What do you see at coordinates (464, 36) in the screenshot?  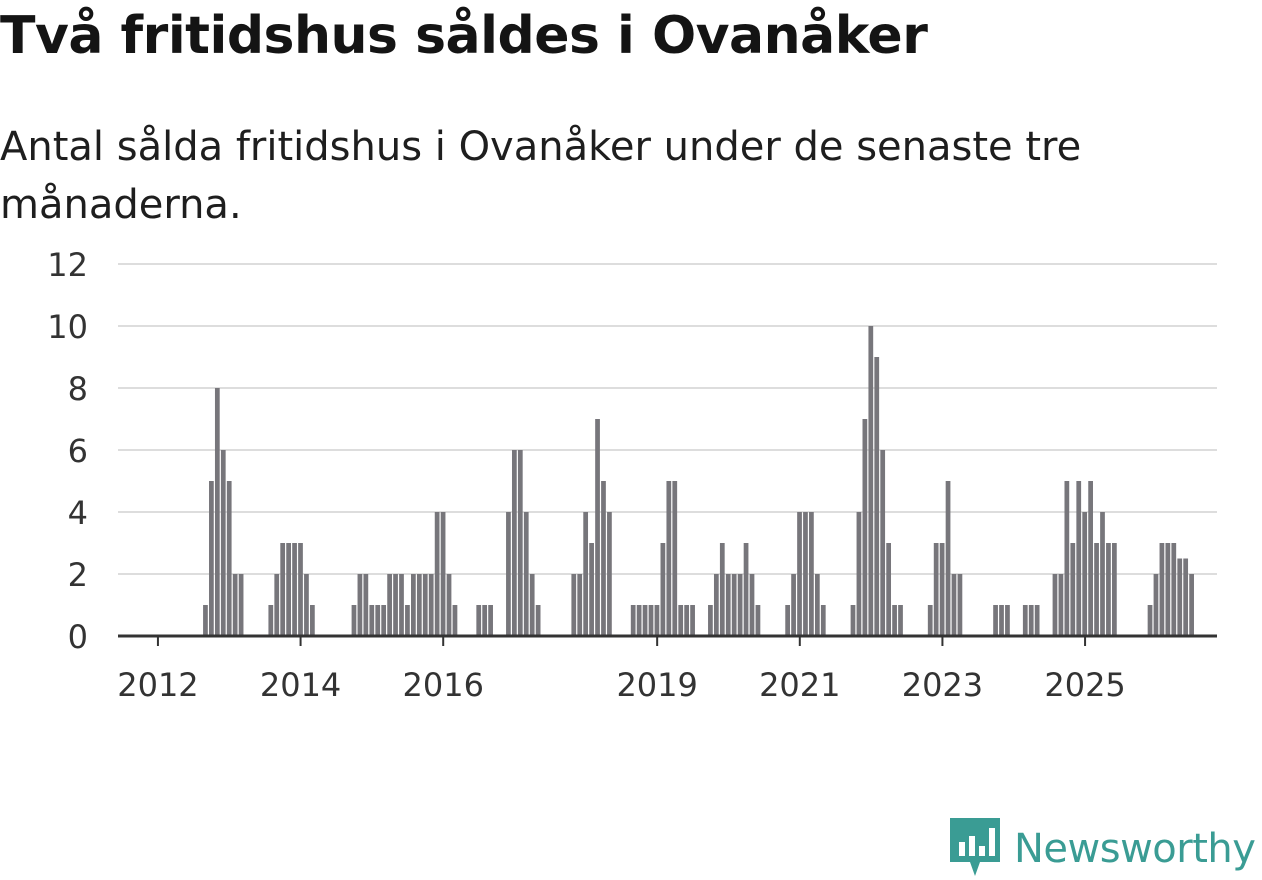 I see `chart-title: Två fritidshus såldes i Ovanåker` at bounding box center [464, 36].